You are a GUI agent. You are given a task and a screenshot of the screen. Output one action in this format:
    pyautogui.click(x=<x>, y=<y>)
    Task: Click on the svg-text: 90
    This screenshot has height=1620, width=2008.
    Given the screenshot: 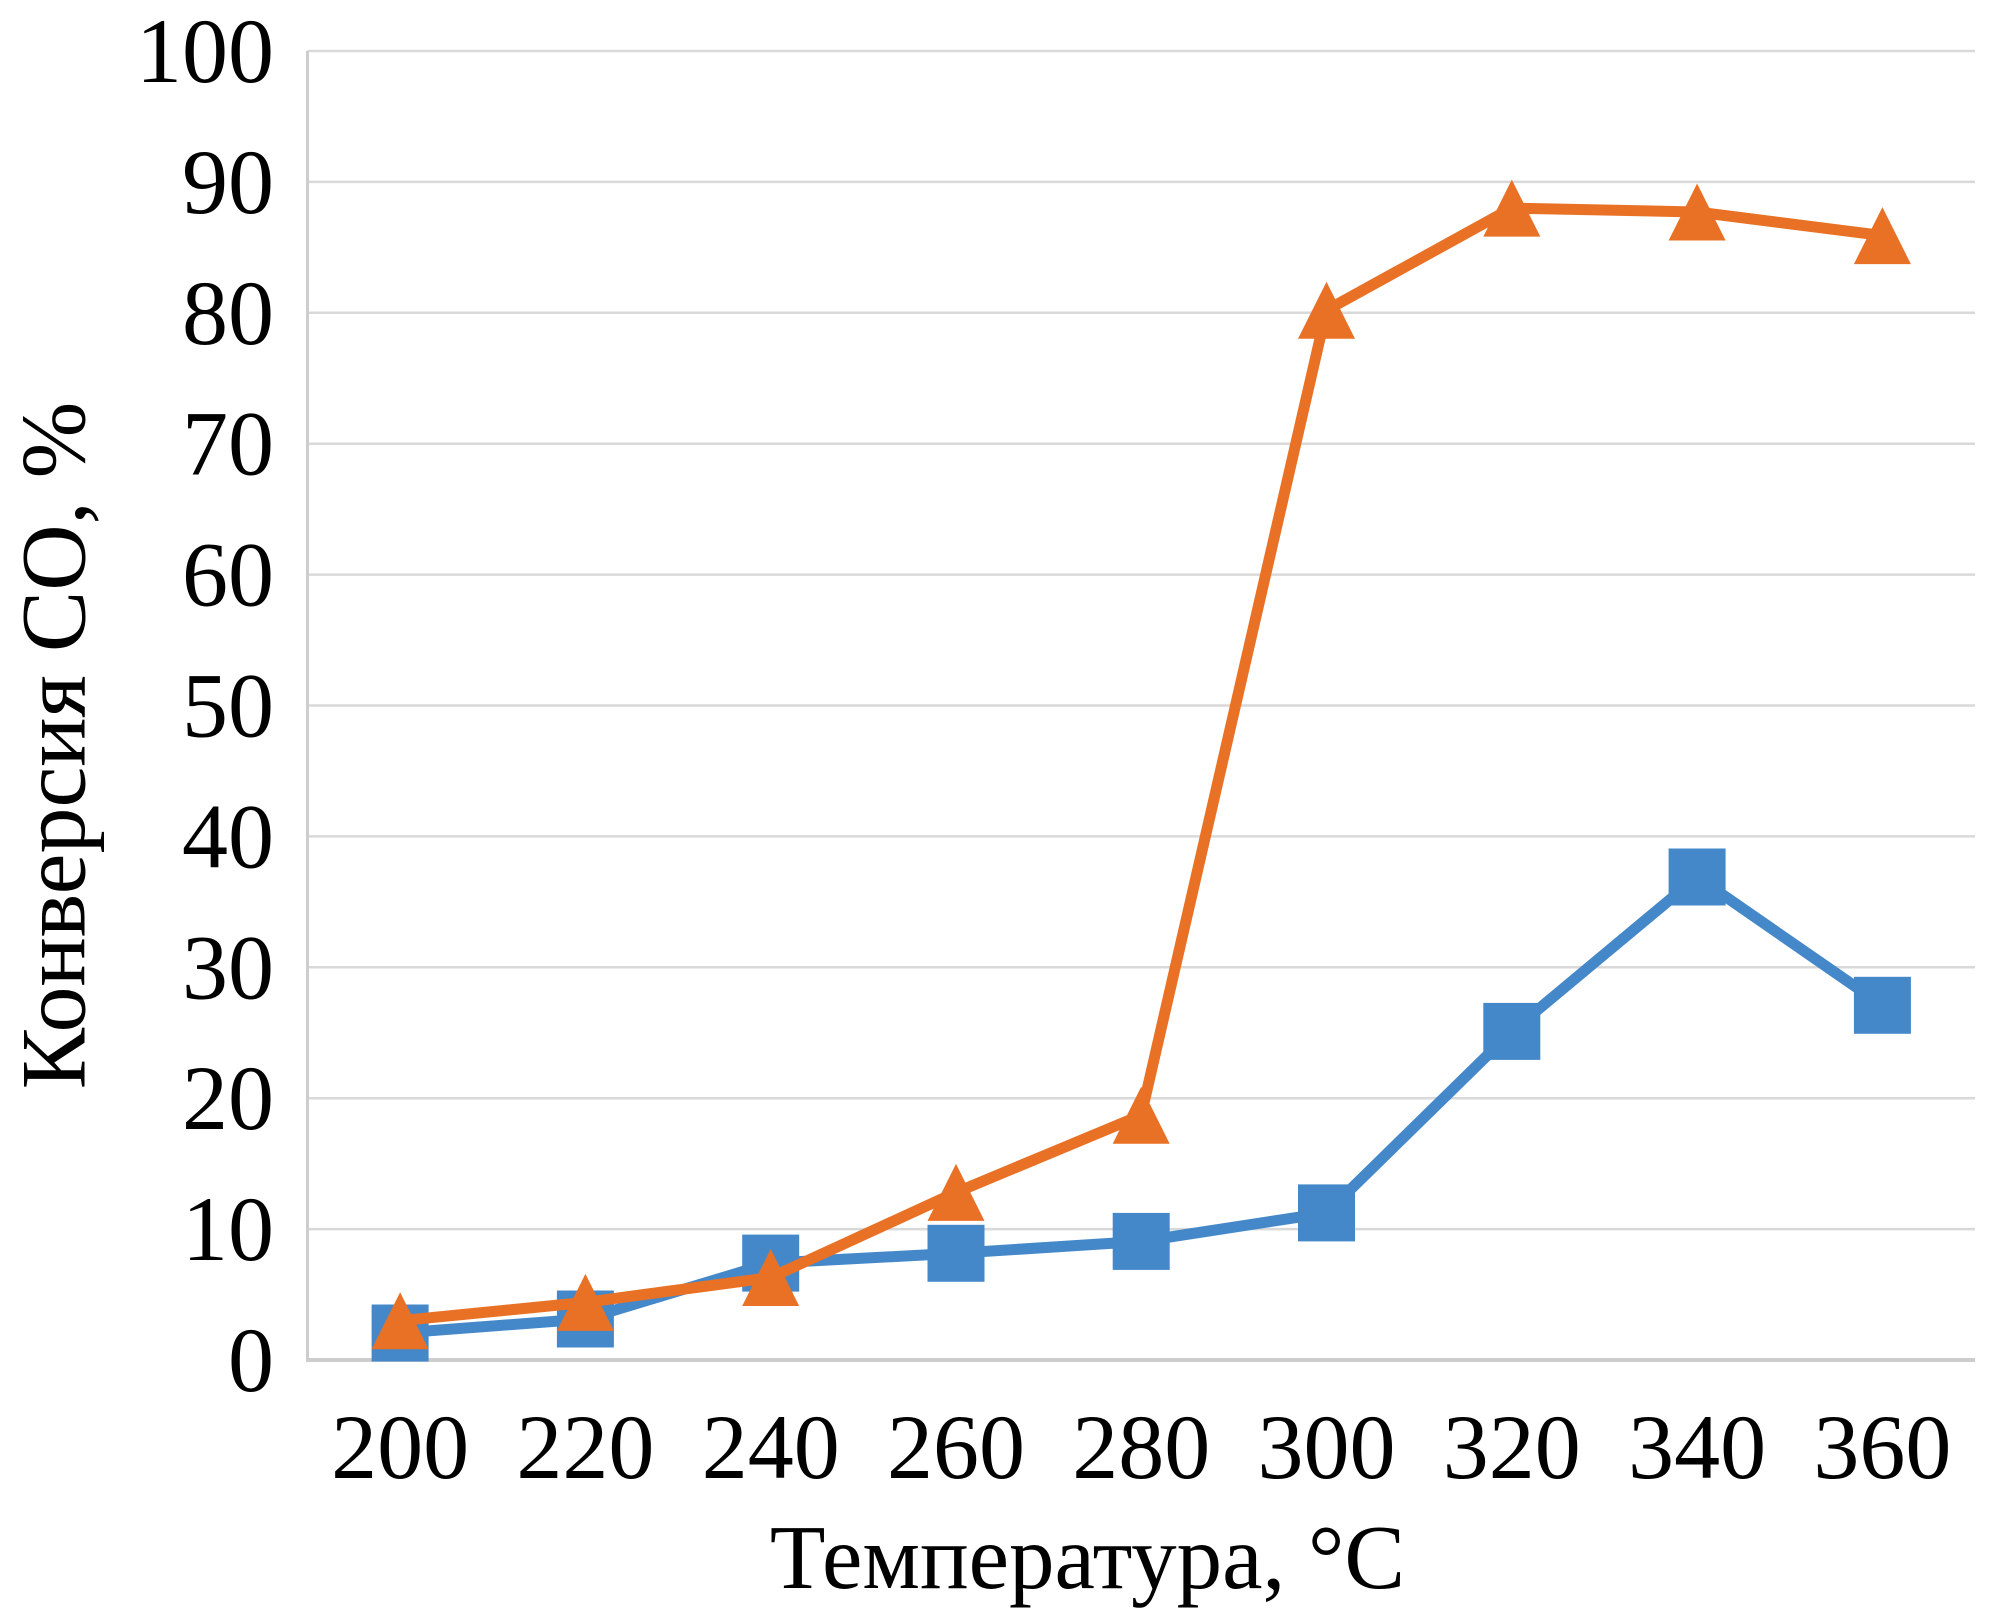 What is the action you would take?
    pyautogui.click(x=228, y=182)
    